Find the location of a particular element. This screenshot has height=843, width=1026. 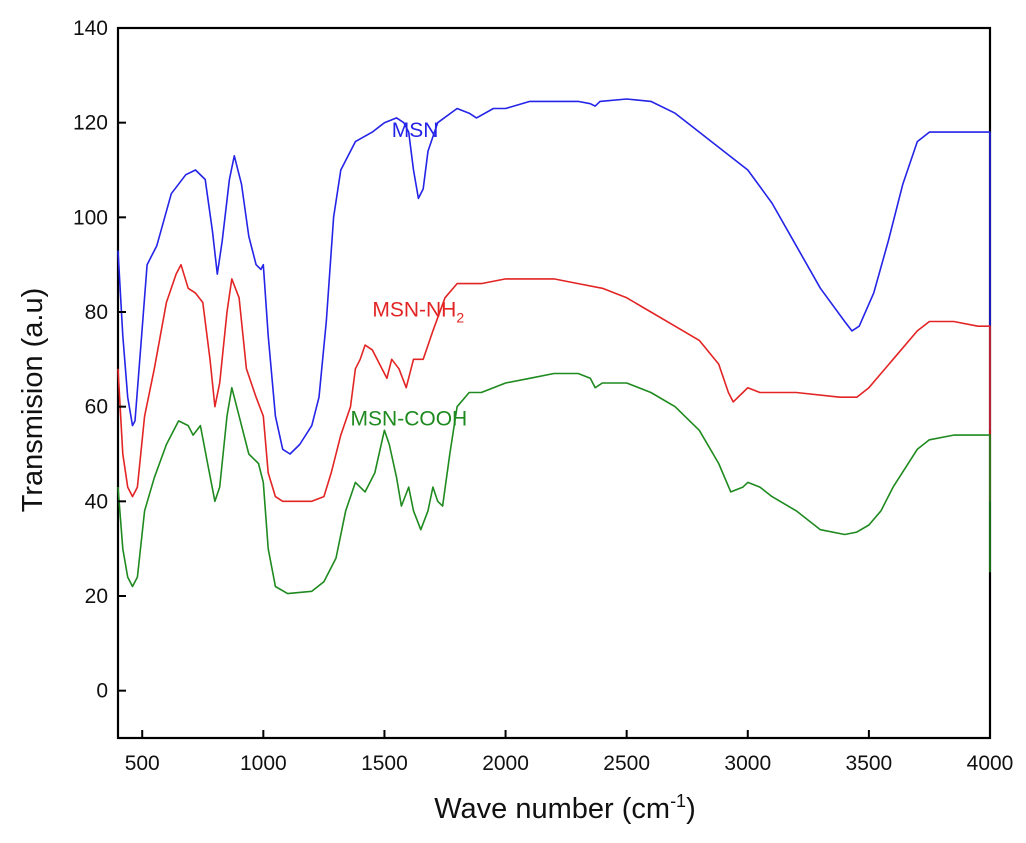

y-tick-label: 100 is located at coordinates (90, 217).